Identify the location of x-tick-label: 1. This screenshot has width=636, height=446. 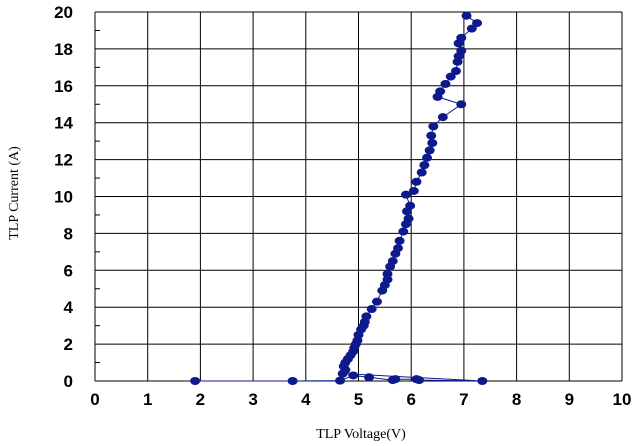
(147, 399).